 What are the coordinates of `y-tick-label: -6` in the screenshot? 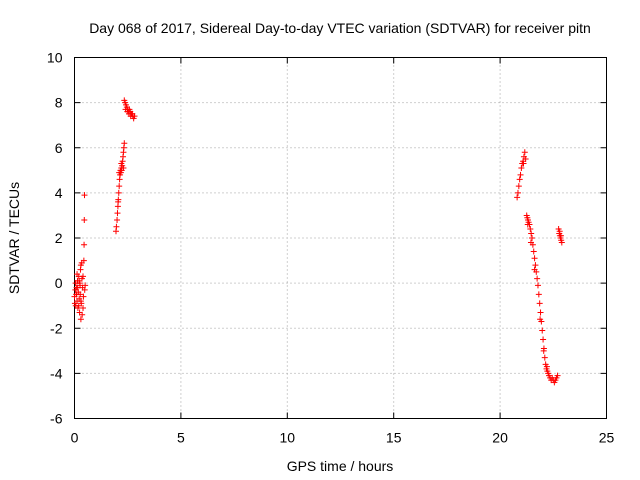 It's located at (56, 419).